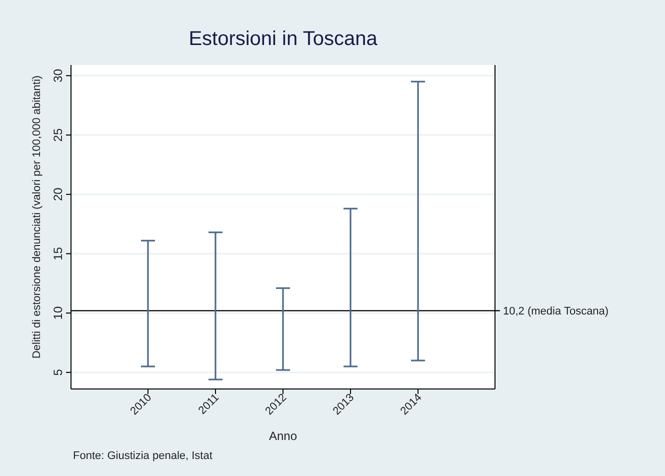 This screenshot has height=476, width=665. I want to click on x-axis-title: Anno, so click(283, 436).